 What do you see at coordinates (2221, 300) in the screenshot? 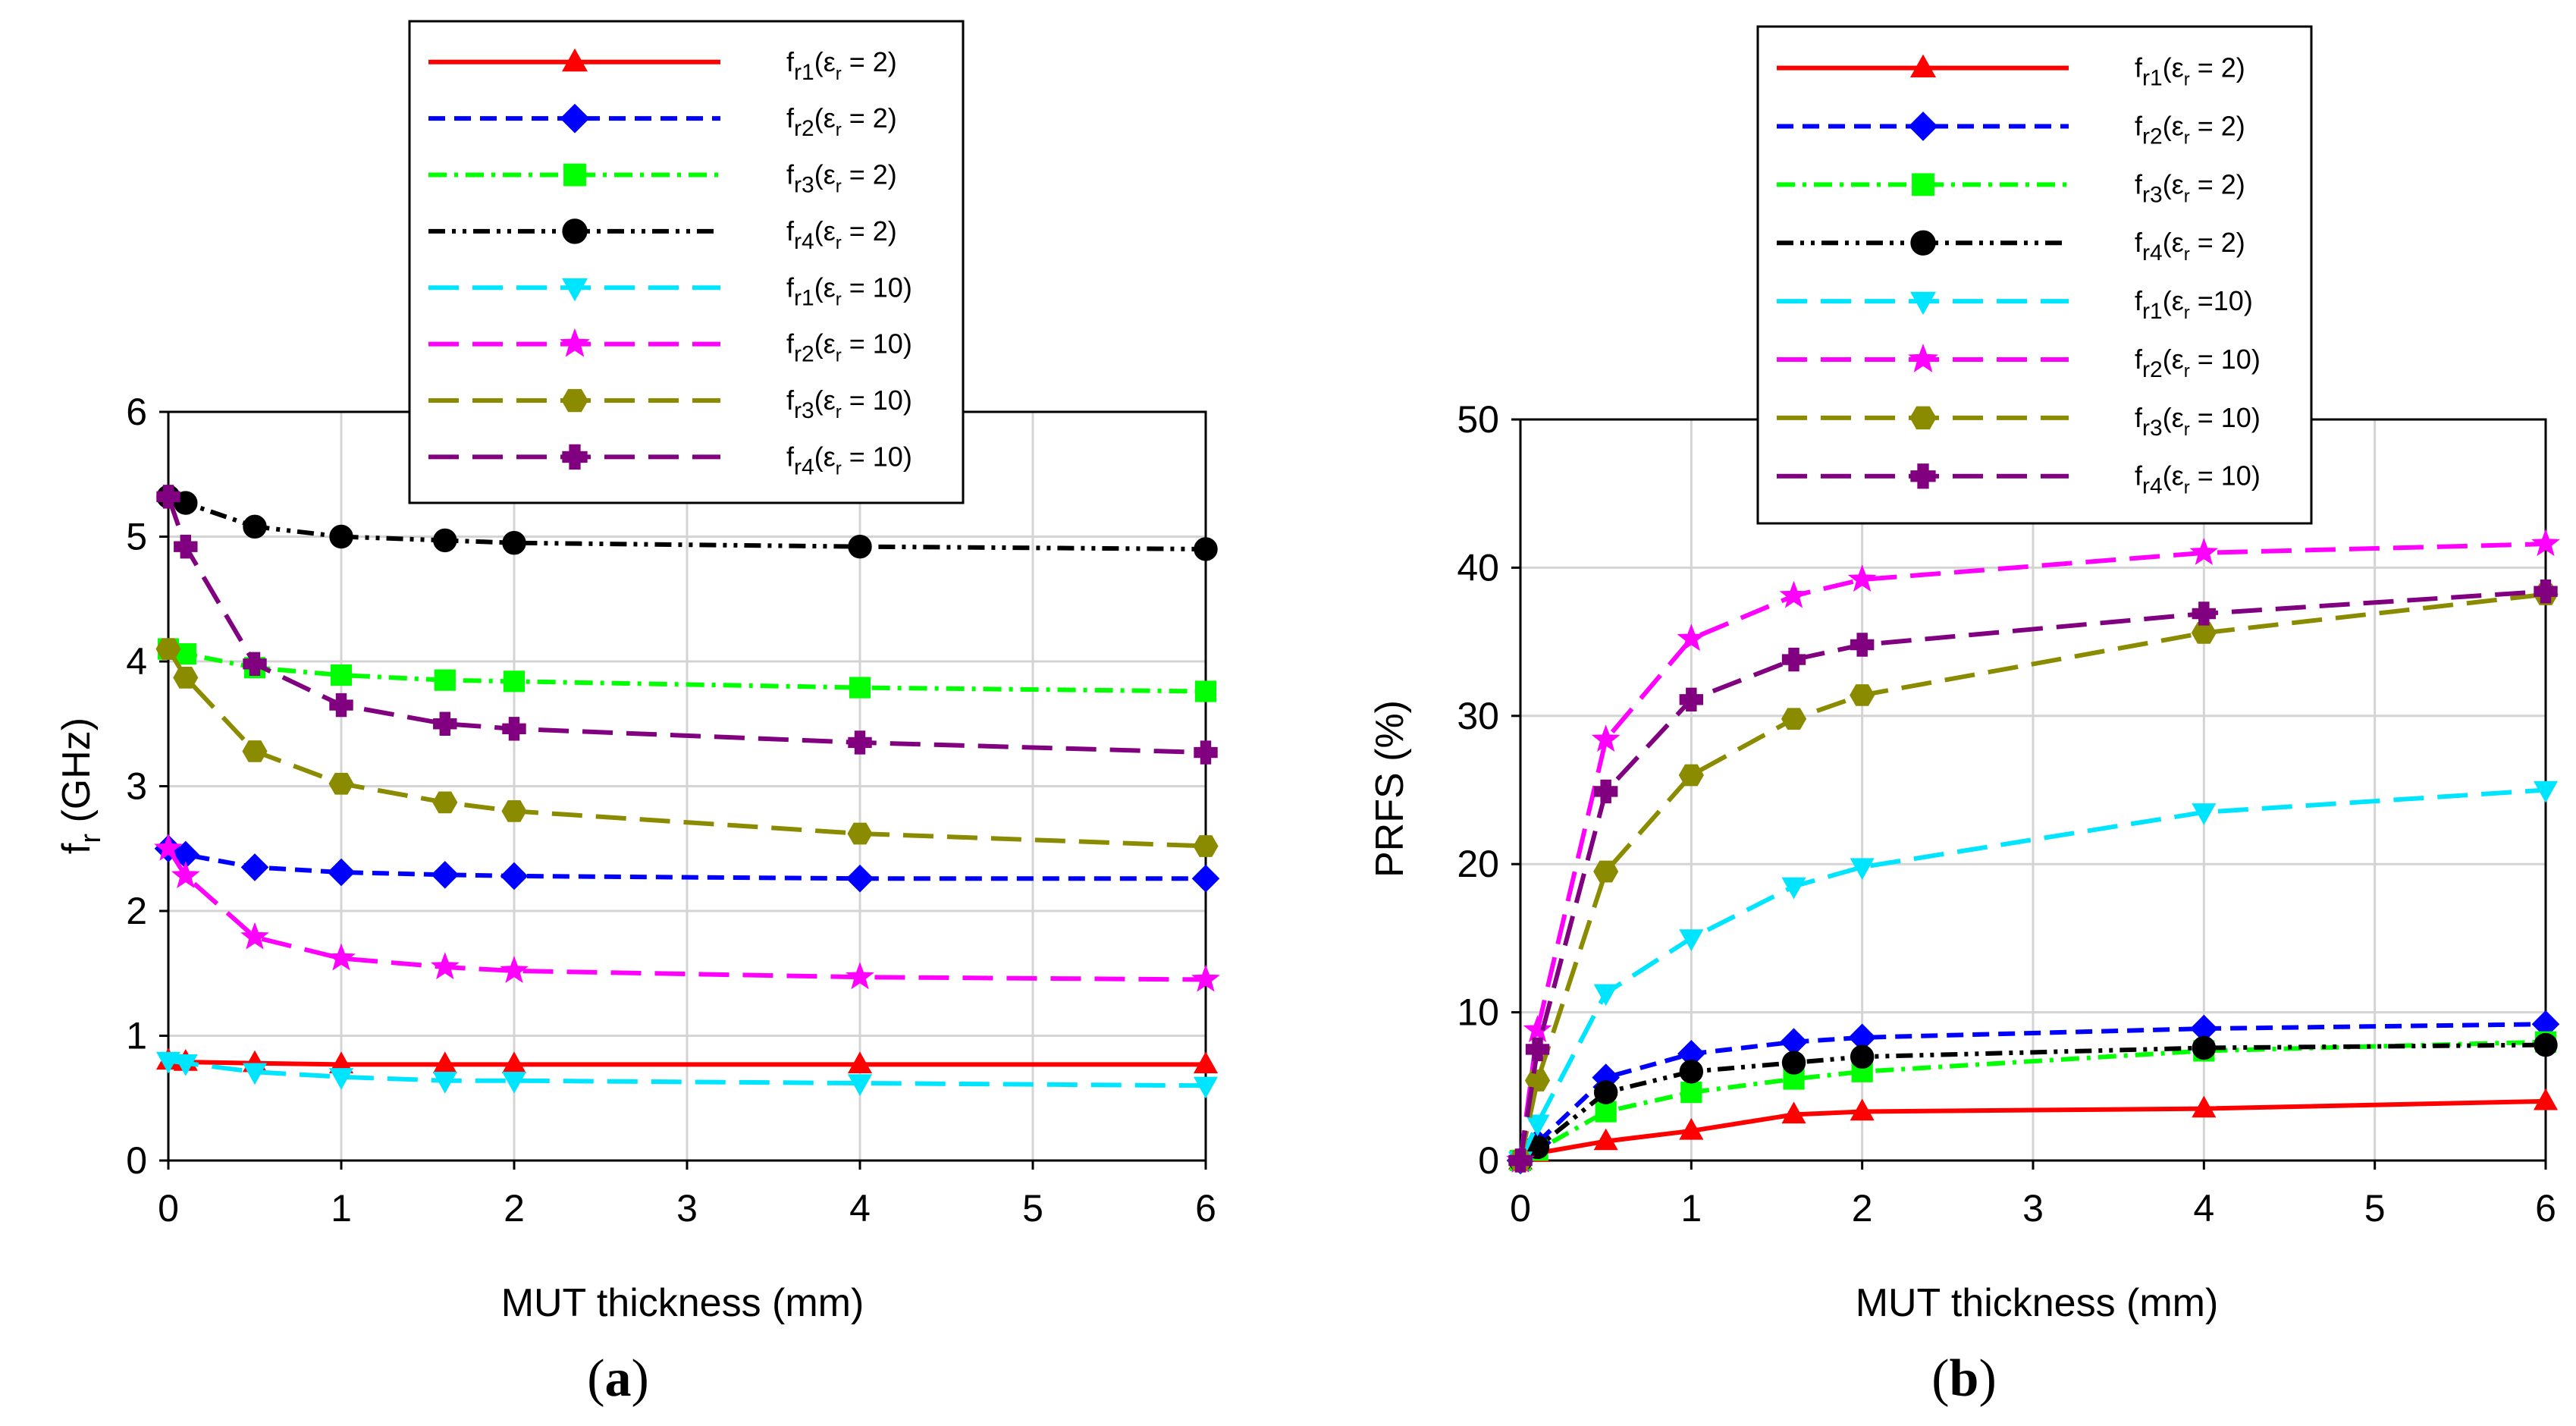
I see `legend-label-rest: =10)` at bounding box center [2221, 300].